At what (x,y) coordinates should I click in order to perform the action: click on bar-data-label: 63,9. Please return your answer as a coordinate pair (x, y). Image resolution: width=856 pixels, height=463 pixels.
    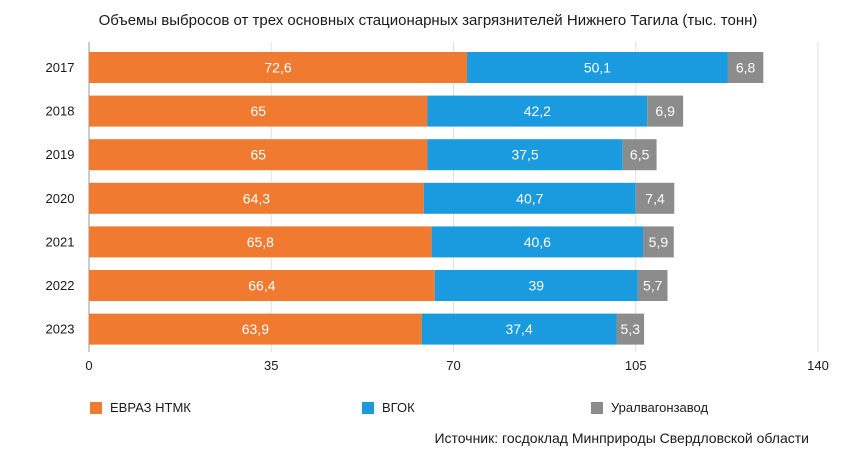
    Looking at the image, I should click on (255, 329).